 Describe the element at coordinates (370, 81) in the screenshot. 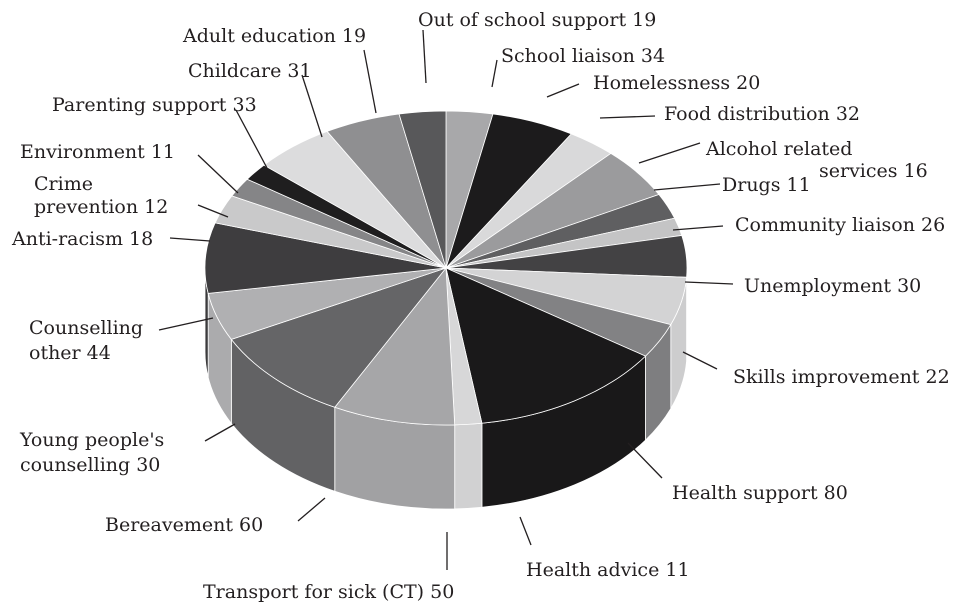

I see `leader-line-adult-education` at that location.